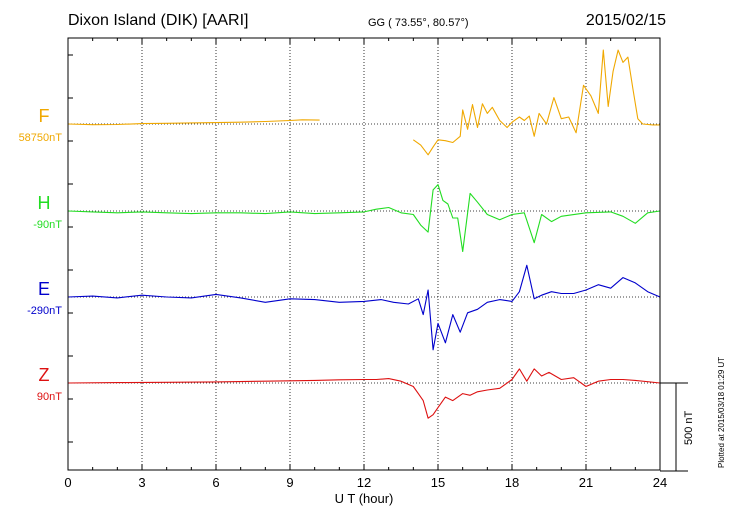 This screenshot has height=520, width=730. What do you see at coordinates (44, 116) in the screenshot?
I see `component-label-F: F` at bounding box center [44, 116].